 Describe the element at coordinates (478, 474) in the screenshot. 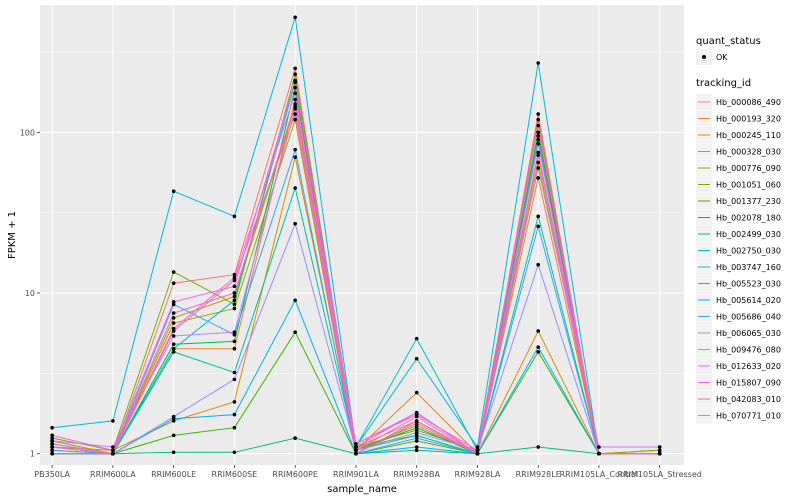

I see `x-tick-label: RRIM928LA` at that location.